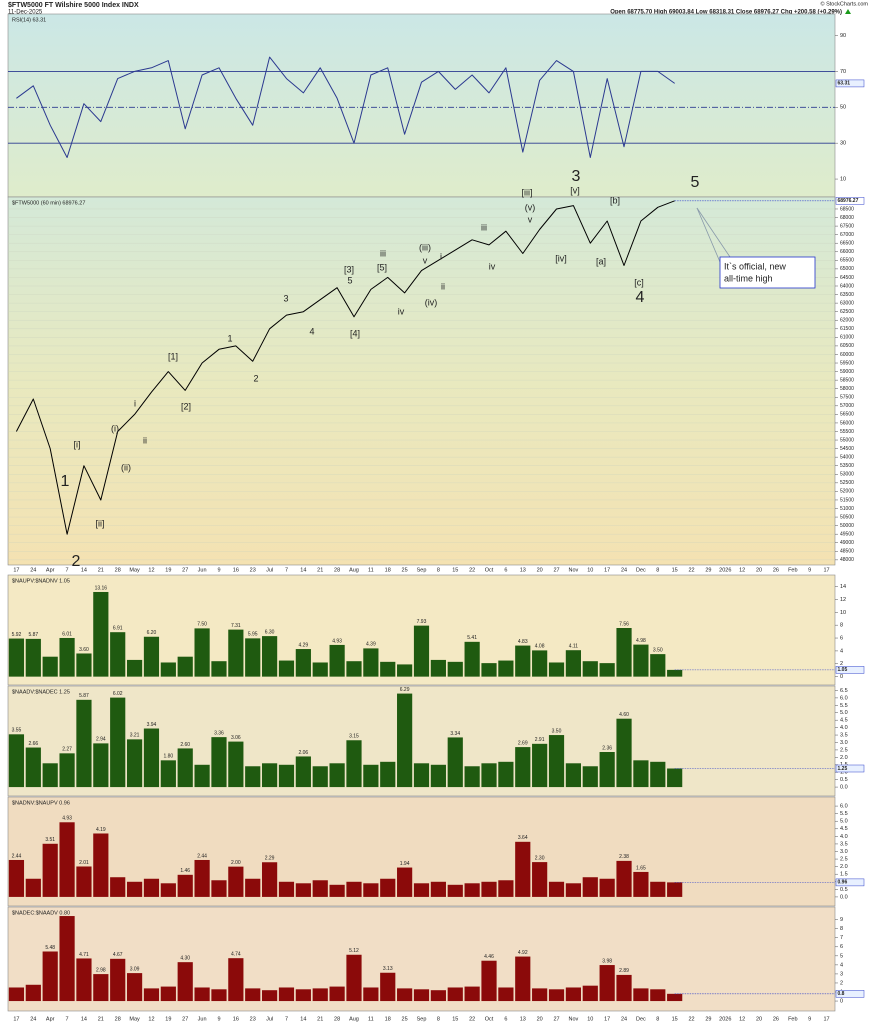 The image size is (872, 1024). What do you see at coordinates (844, 852) in the screenshot?
I see `y-tick-label: 3.0` at bounding box center [844, 852].